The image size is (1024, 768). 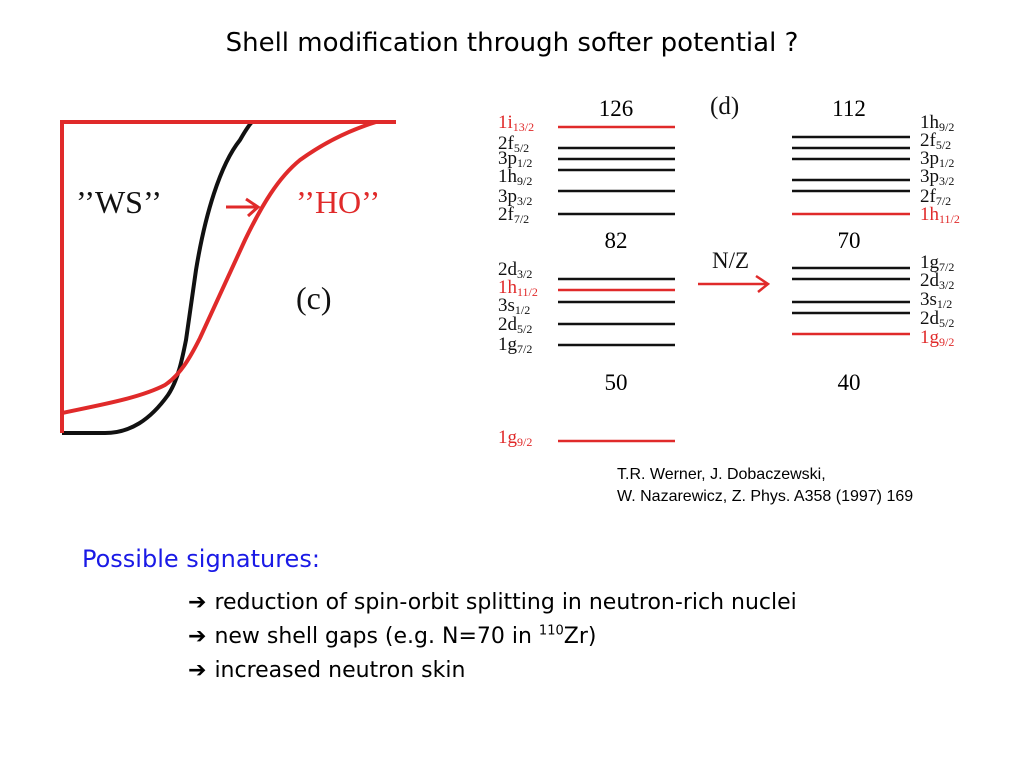 I want to click on mass-number: 110, so click(x=551, y=631).